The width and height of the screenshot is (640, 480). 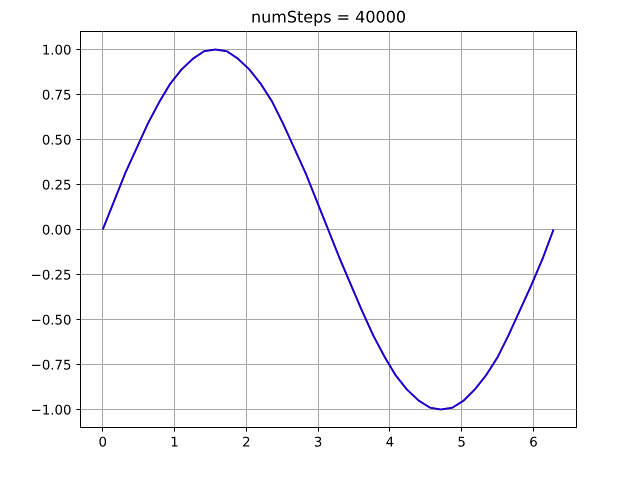 What do you see at coordinates (51, 276) in the screenshot?
I see `y-tick-label: −0.25` at bounding box center [51, 276].